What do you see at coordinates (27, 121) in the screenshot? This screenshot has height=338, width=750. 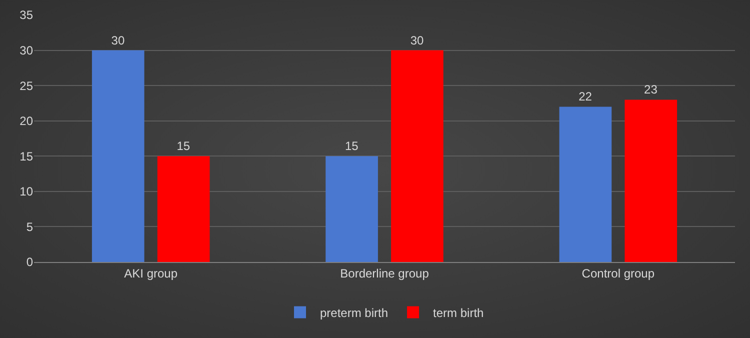 I see `y-tick-label: 20` at bounding box center [27, 121].